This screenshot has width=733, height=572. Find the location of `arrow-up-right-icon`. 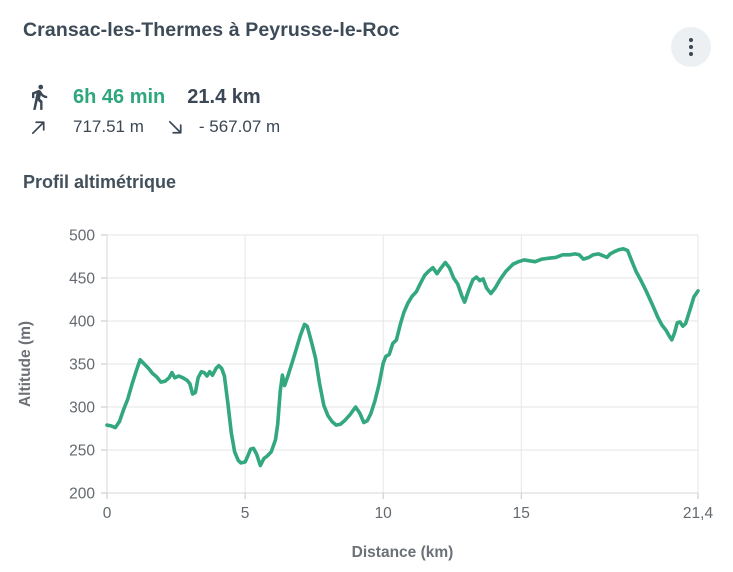

arrow-up-right-icon is located at coordinates (38, 127).